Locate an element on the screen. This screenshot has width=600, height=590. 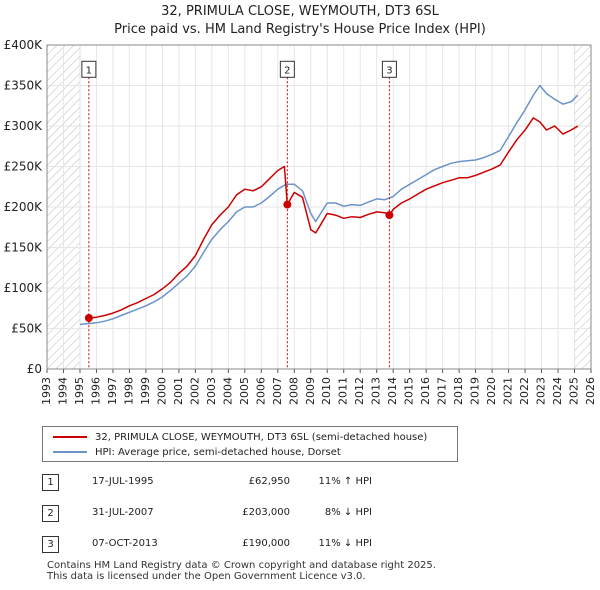
transaction-price: £62,950 is located at coordinates (269, 481).